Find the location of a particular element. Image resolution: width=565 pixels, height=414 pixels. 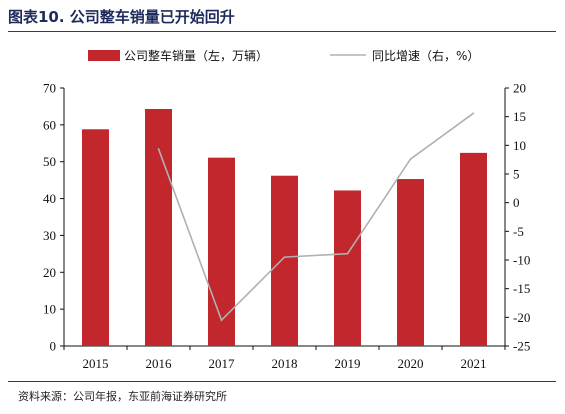

right-tick-label: 5 is located at coordinates (516, 174).